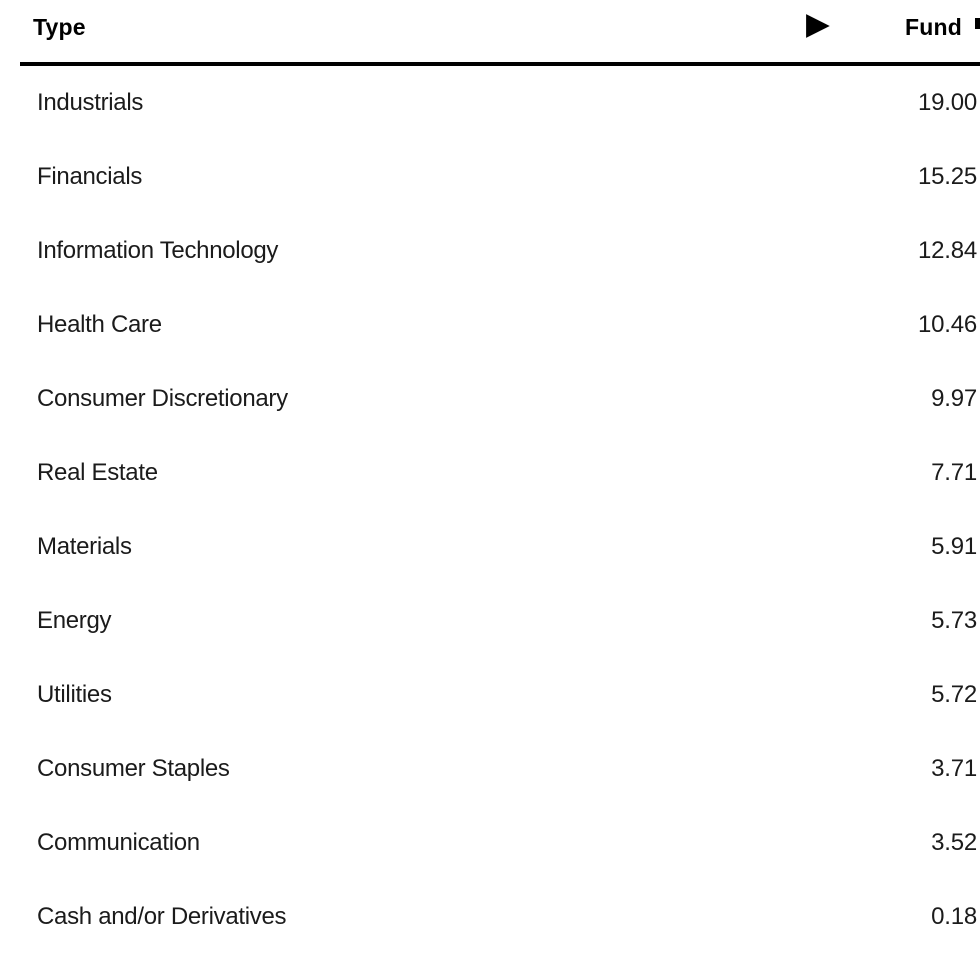 The width and height of the screenshot is (980, 972). Describe the element at coordinates (490, 103) in the screenshot. I see `table-row: Industrials 19.00` at that location.